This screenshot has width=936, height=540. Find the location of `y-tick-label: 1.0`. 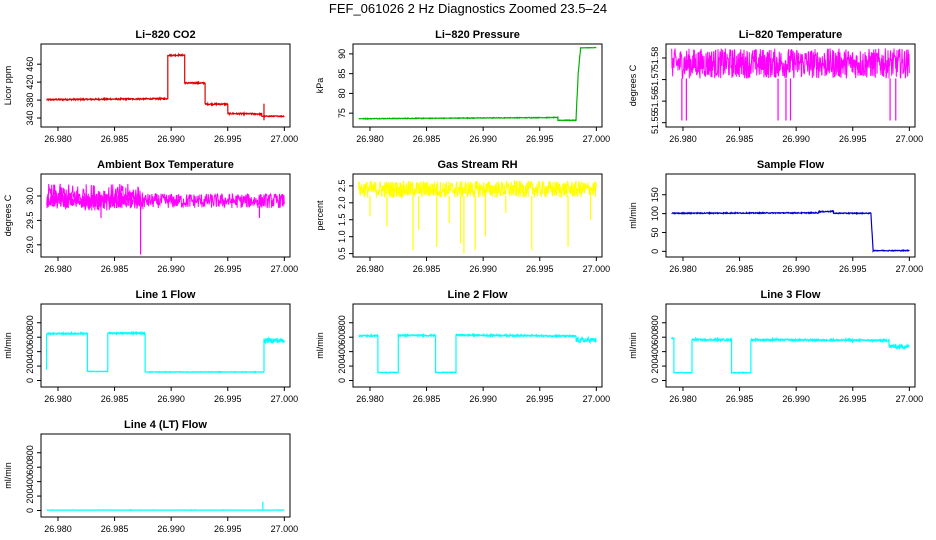

y-tick-label: 1.0 is located at coordinates (342, 236).